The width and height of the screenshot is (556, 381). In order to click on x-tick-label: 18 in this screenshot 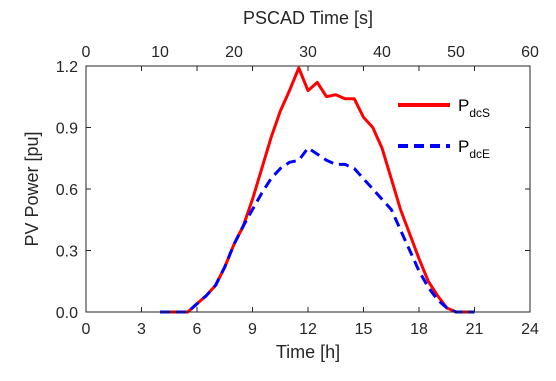, I will do `click(419, 329)`.